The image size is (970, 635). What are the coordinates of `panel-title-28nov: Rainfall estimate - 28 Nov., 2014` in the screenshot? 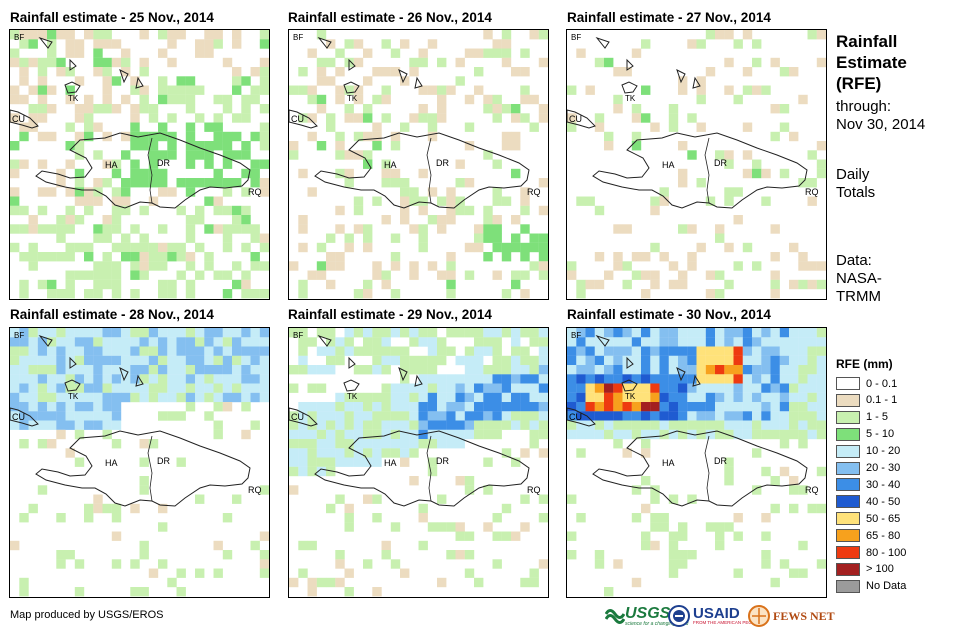 It's located at (112, 314).